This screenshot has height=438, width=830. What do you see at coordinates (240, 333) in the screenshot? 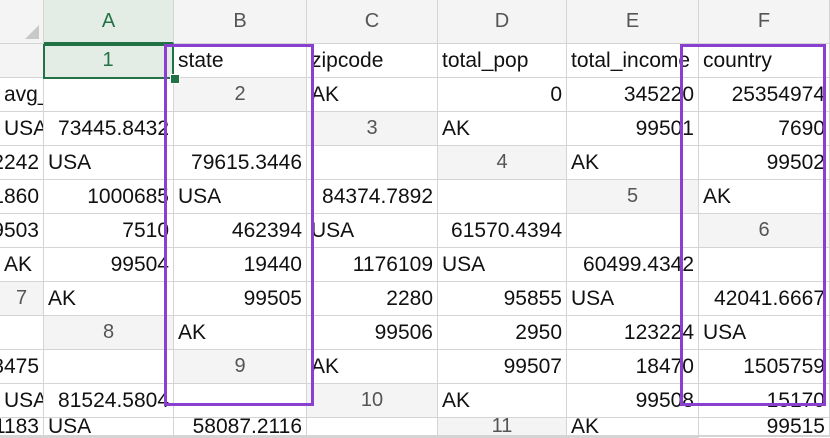
I see `cell-a8: AK` at bounding box center [240, 333].